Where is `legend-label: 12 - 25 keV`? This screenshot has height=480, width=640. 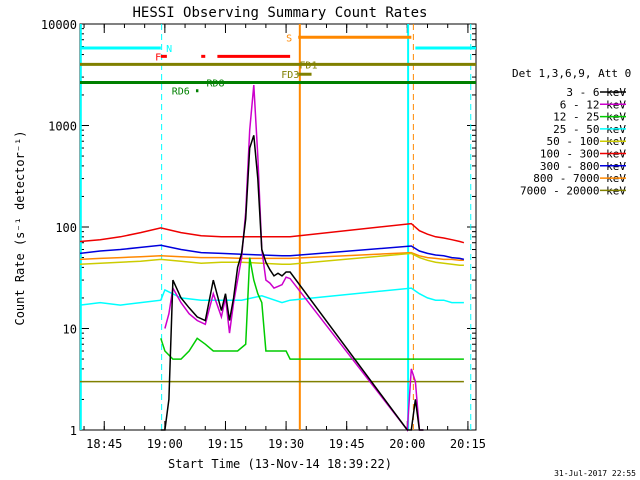
legend-label: 12 - 25 keV is located at coordinates (589, 117).